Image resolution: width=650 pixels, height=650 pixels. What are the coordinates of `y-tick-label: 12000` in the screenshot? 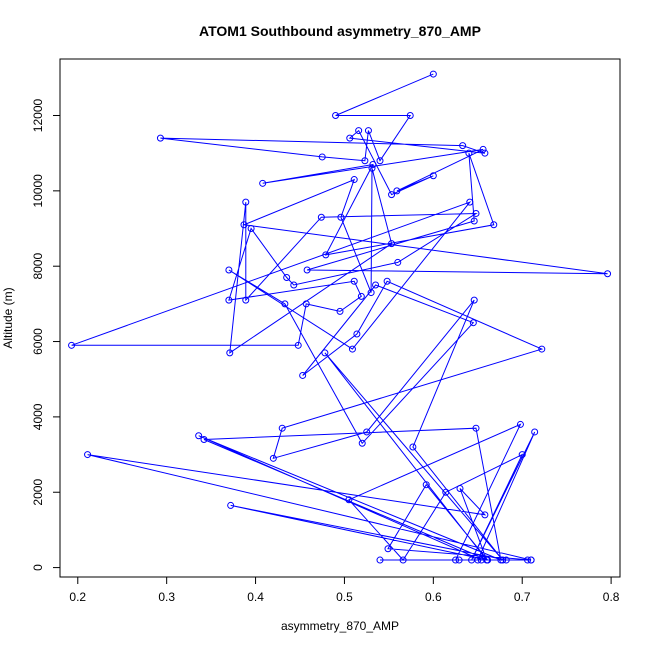 It's located at (38, 116).